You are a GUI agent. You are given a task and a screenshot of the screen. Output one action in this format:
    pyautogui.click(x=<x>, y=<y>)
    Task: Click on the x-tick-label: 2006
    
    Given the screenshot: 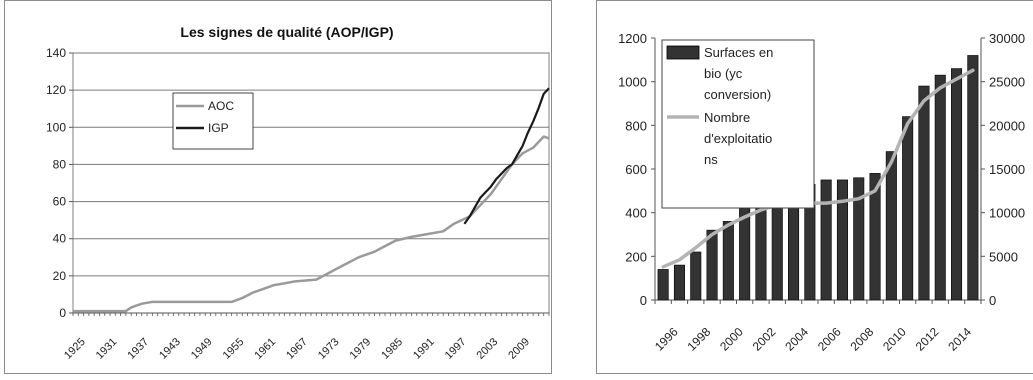 What is the action you would take?
    pyautogui.click(x=829, y=339)
    